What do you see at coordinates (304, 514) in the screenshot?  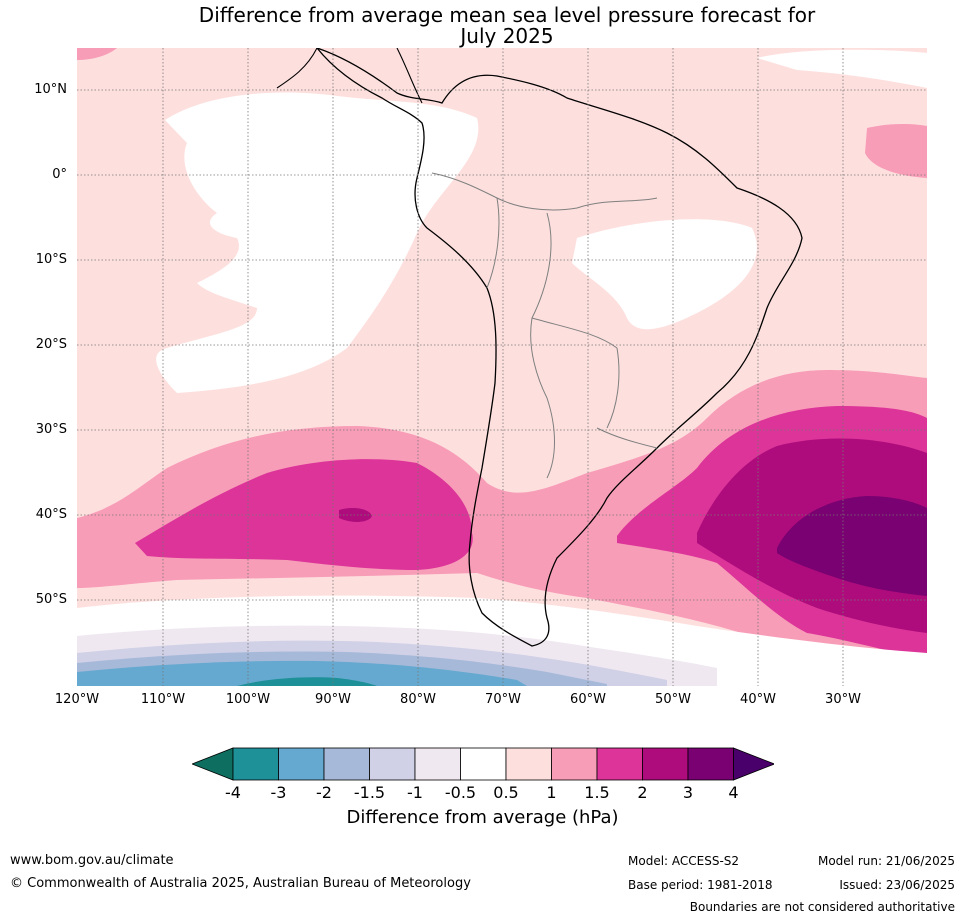 I see `anomaly-band-1.5-2-pacific` at bounding box center [304, 514].